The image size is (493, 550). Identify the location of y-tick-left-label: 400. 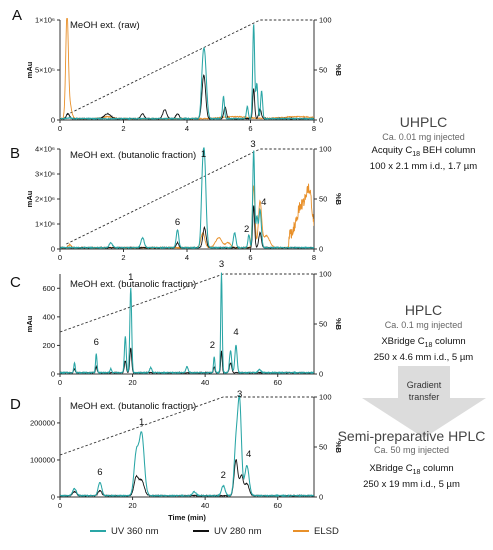
(48, 316).